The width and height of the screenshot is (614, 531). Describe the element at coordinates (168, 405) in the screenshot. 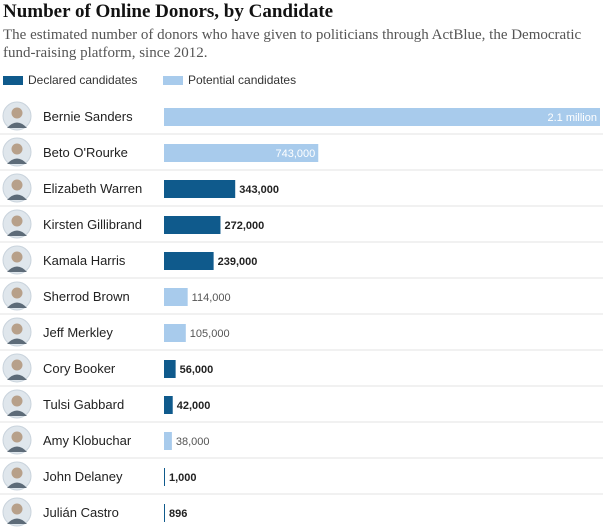

I see `bar-tulsi-gabbard` at that location.